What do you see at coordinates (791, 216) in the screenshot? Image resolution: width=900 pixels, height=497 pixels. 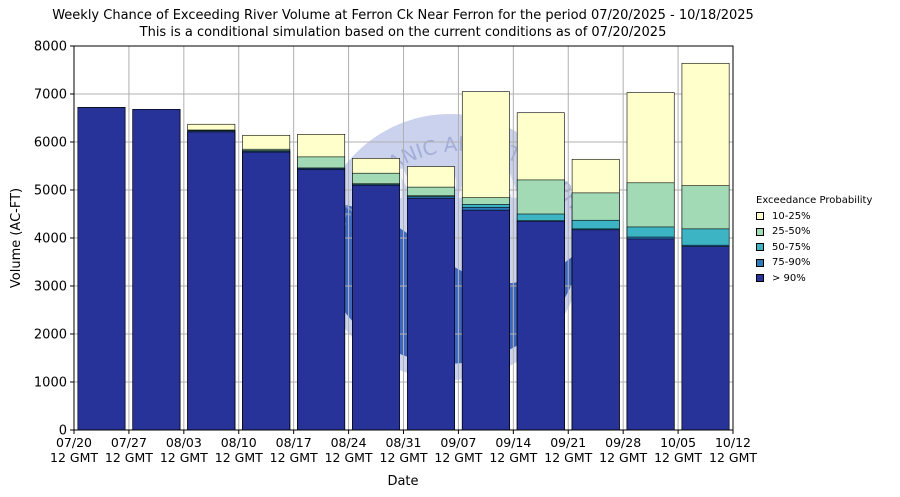 I see `legend-label: 10-25%` at bounding box center [791, 216].